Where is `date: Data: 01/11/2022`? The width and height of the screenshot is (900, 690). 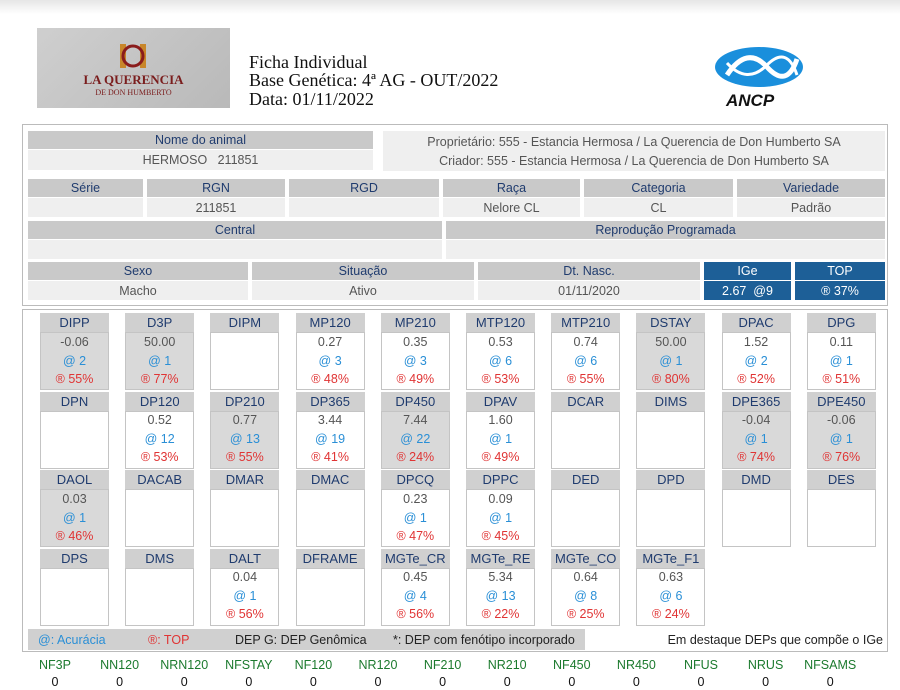
date: Data: 01/11/2022 is located at coordinates (311, 99).